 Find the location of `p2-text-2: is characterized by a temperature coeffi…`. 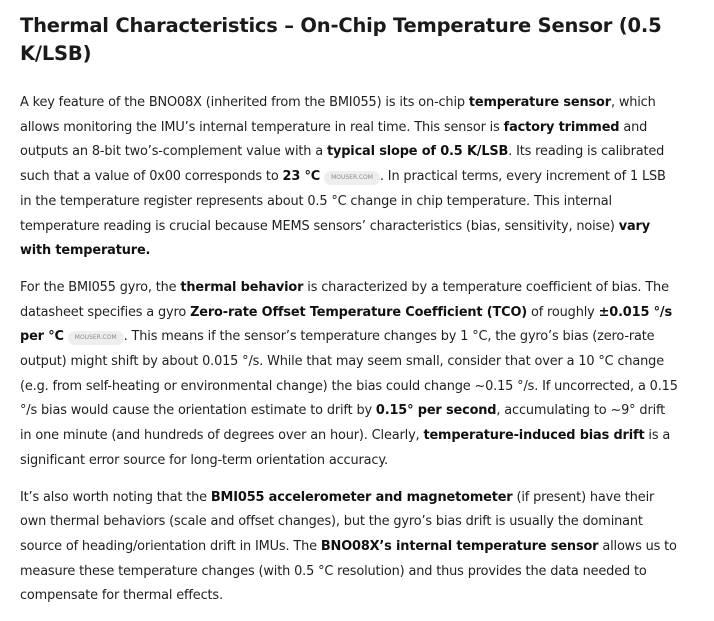

p2-text-2: is characterized by a temperature coeffi… is located at coordinates (344, 299).